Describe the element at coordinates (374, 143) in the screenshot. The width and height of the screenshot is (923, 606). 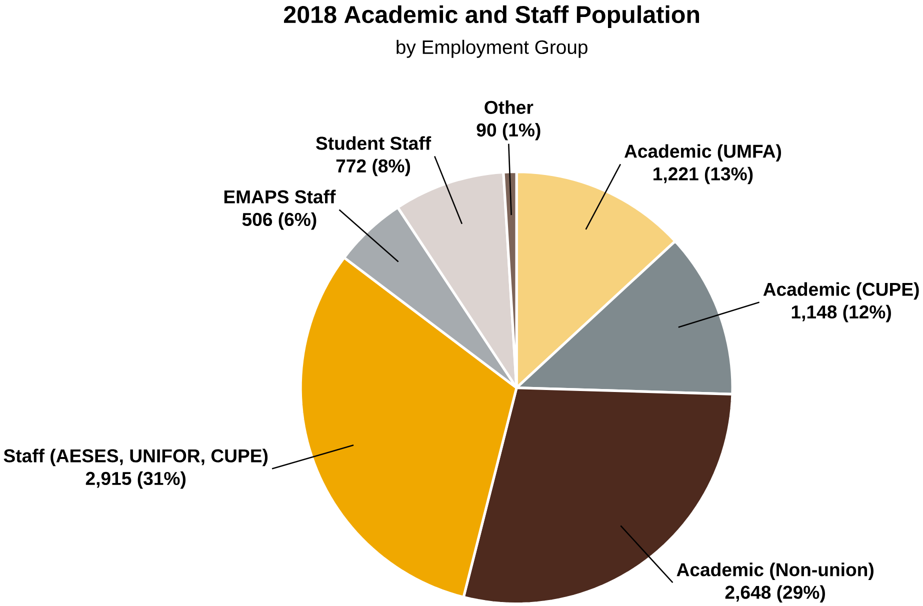
I see `slice-label: Student Staff` at that location.